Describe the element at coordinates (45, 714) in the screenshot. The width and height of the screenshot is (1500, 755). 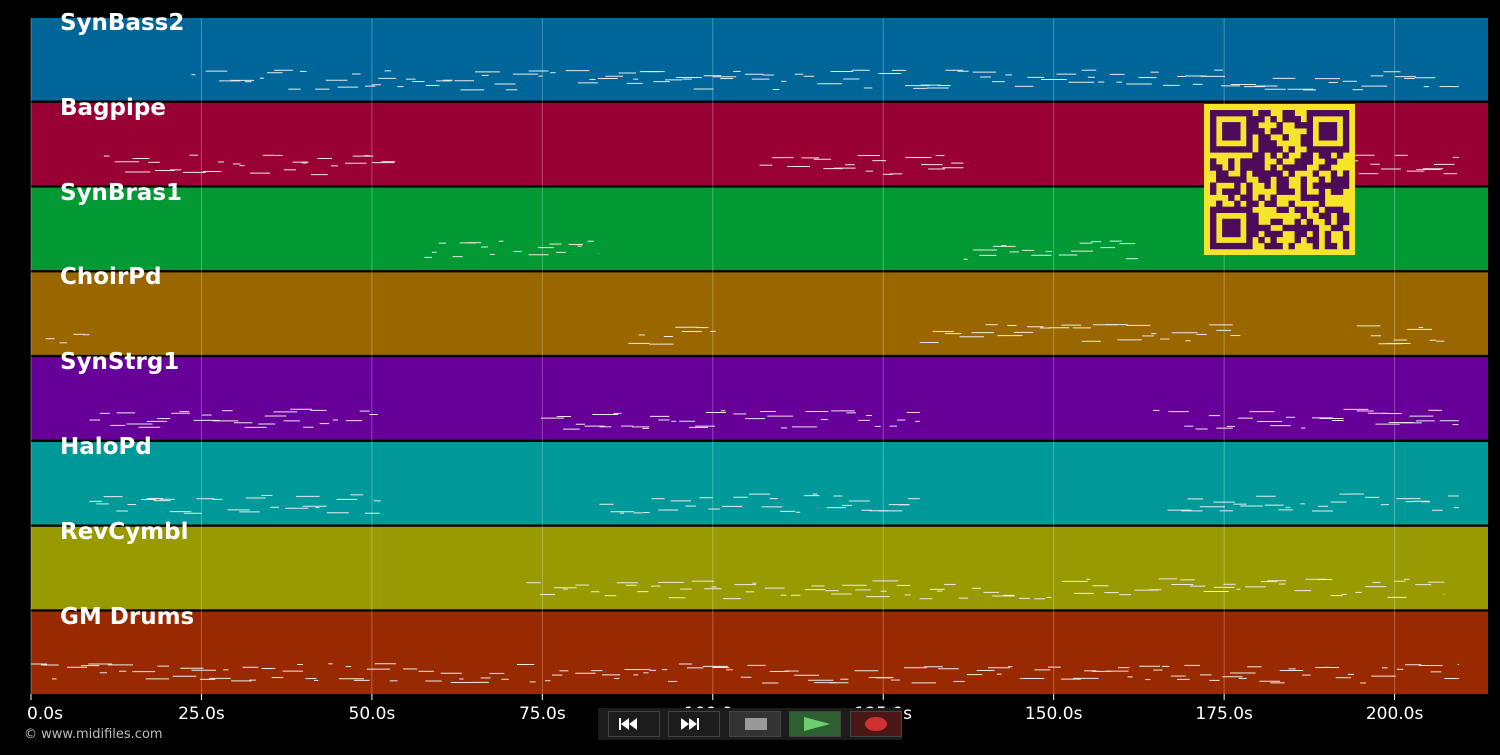
I see `time-tick-label: 0.0s` at that location.